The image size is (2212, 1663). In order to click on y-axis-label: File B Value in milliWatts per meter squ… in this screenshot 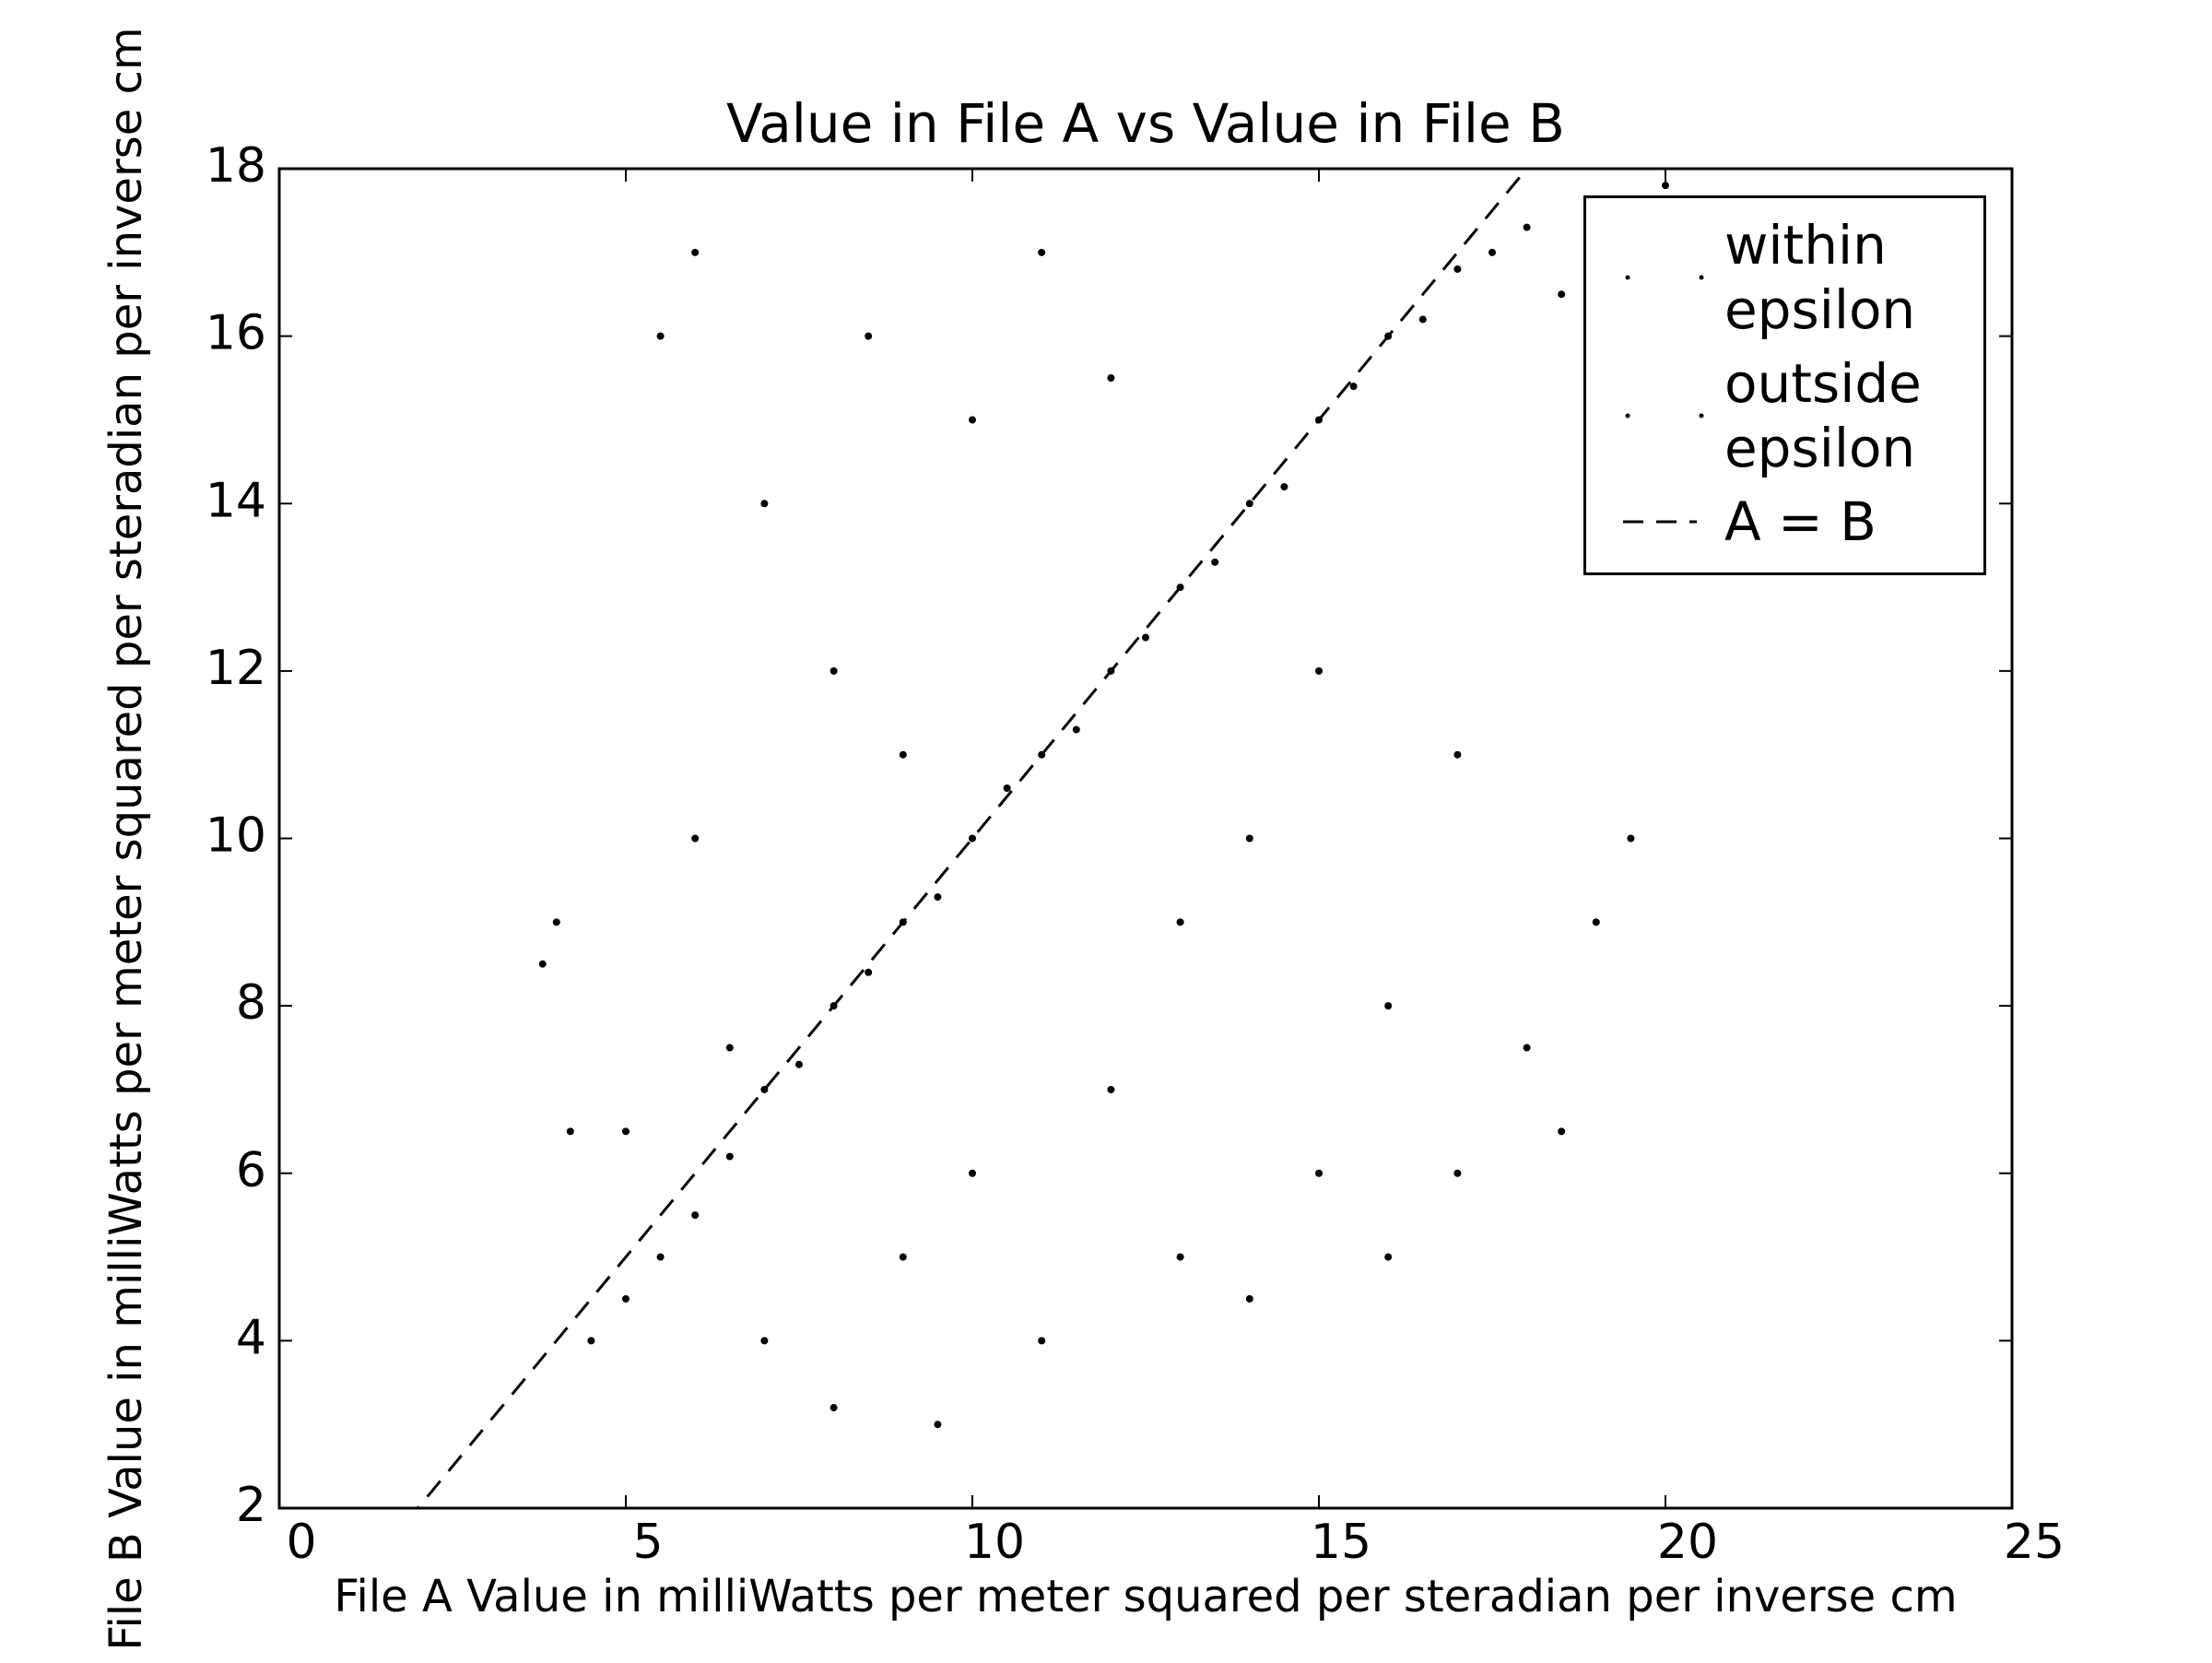, I will do `click(126, 838)`.